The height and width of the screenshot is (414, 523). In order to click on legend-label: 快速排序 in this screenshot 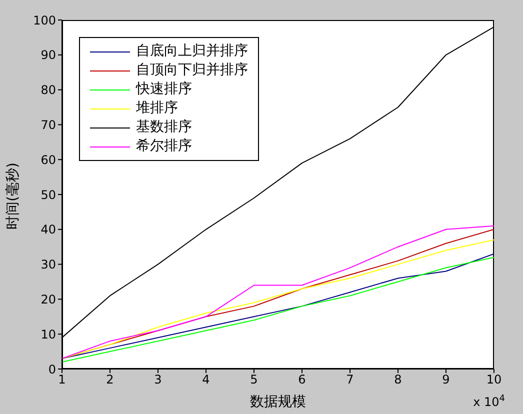, I will do `click(164, 89)`.